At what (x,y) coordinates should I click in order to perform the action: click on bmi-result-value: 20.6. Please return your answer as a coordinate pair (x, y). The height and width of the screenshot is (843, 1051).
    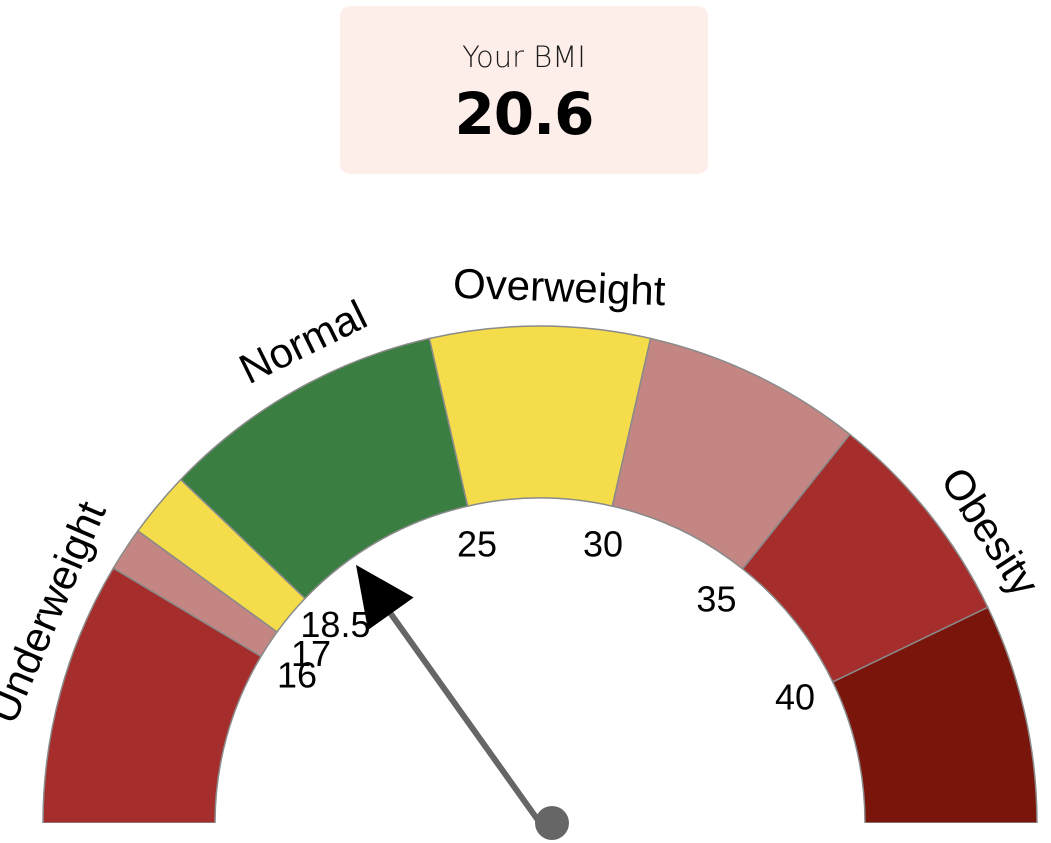
    Looking at the image, I should click on (524, 114).